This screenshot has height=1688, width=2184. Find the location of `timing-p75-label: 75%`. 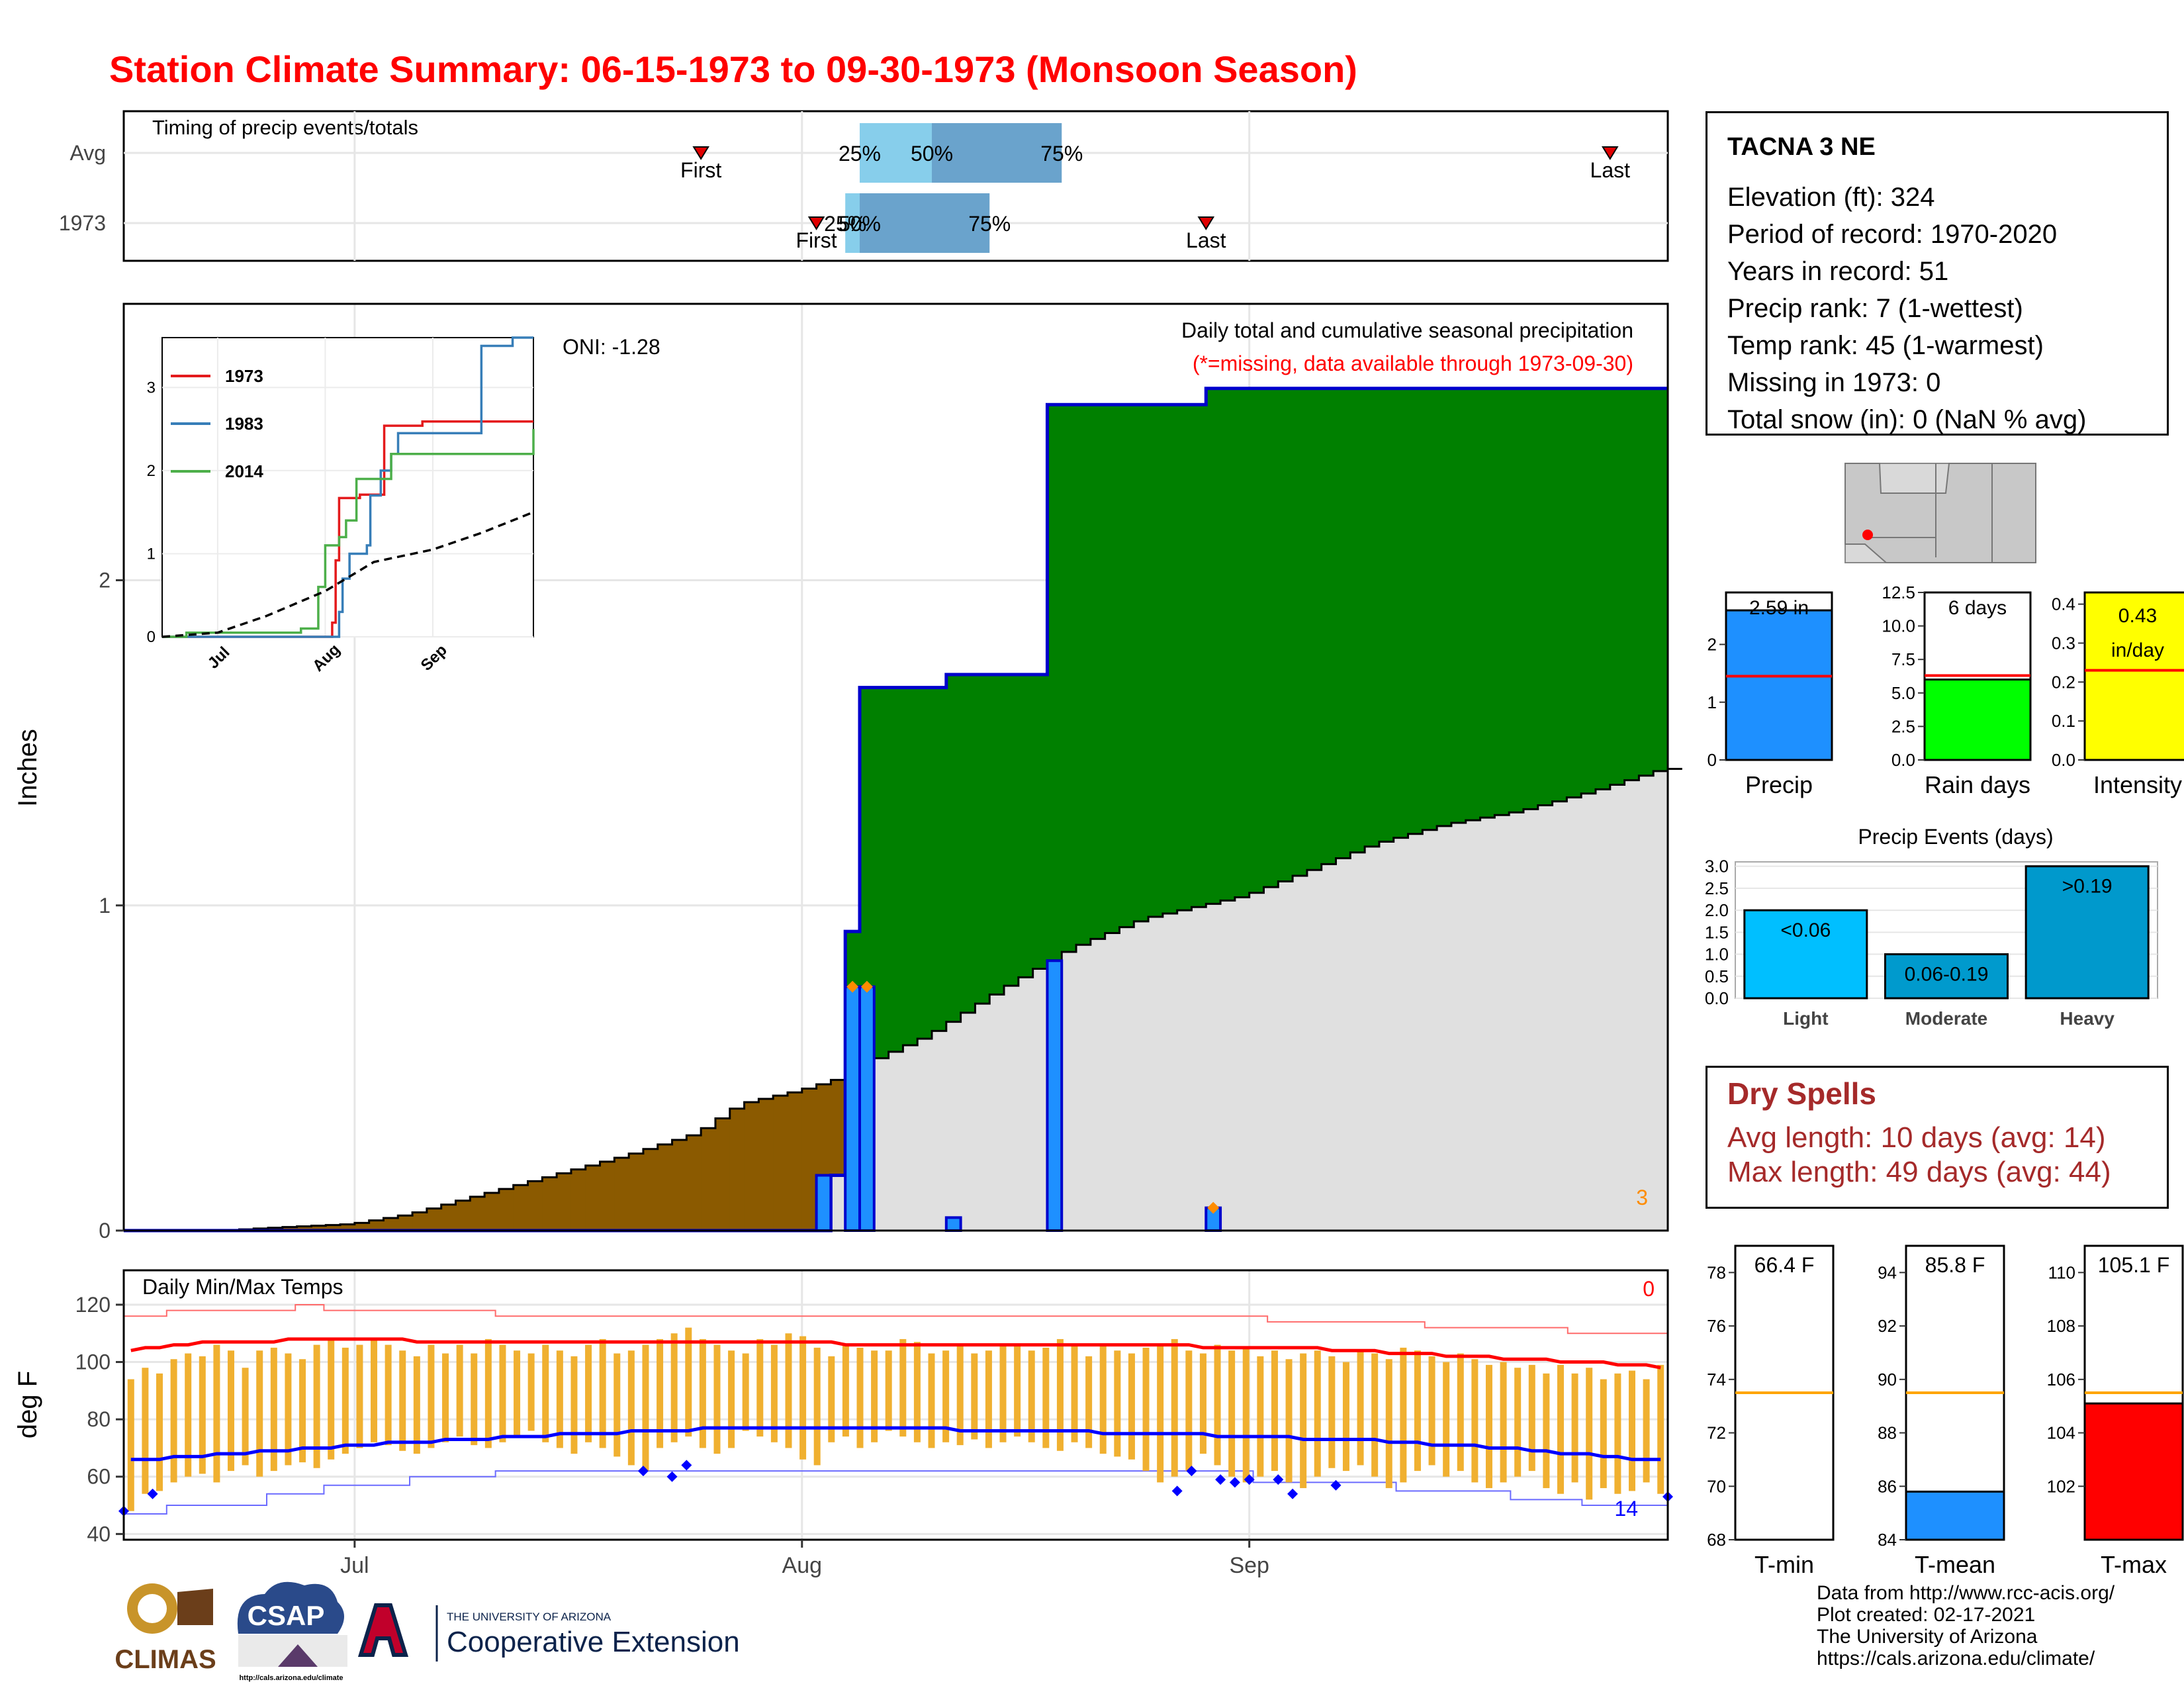

timing-p75-label: 75% is located at coordinates (1061, 153).